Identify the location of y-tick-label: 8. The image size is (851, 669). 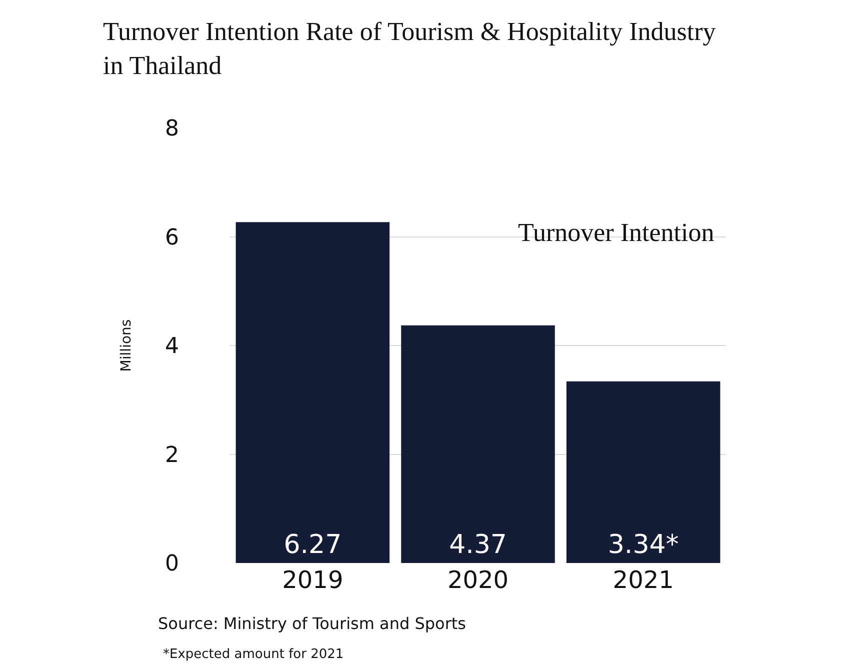
(172, 129).